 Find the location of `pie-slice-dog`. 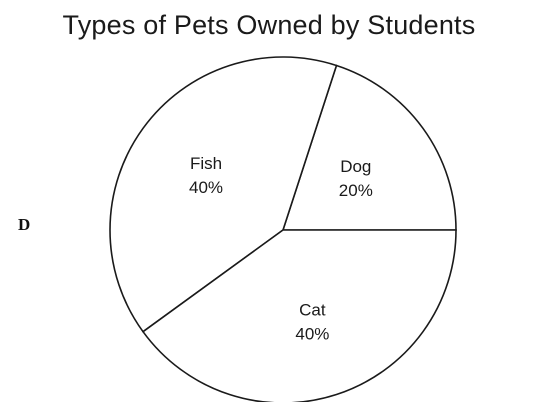

pie-slice-dog is located at coordinates (369, 147).